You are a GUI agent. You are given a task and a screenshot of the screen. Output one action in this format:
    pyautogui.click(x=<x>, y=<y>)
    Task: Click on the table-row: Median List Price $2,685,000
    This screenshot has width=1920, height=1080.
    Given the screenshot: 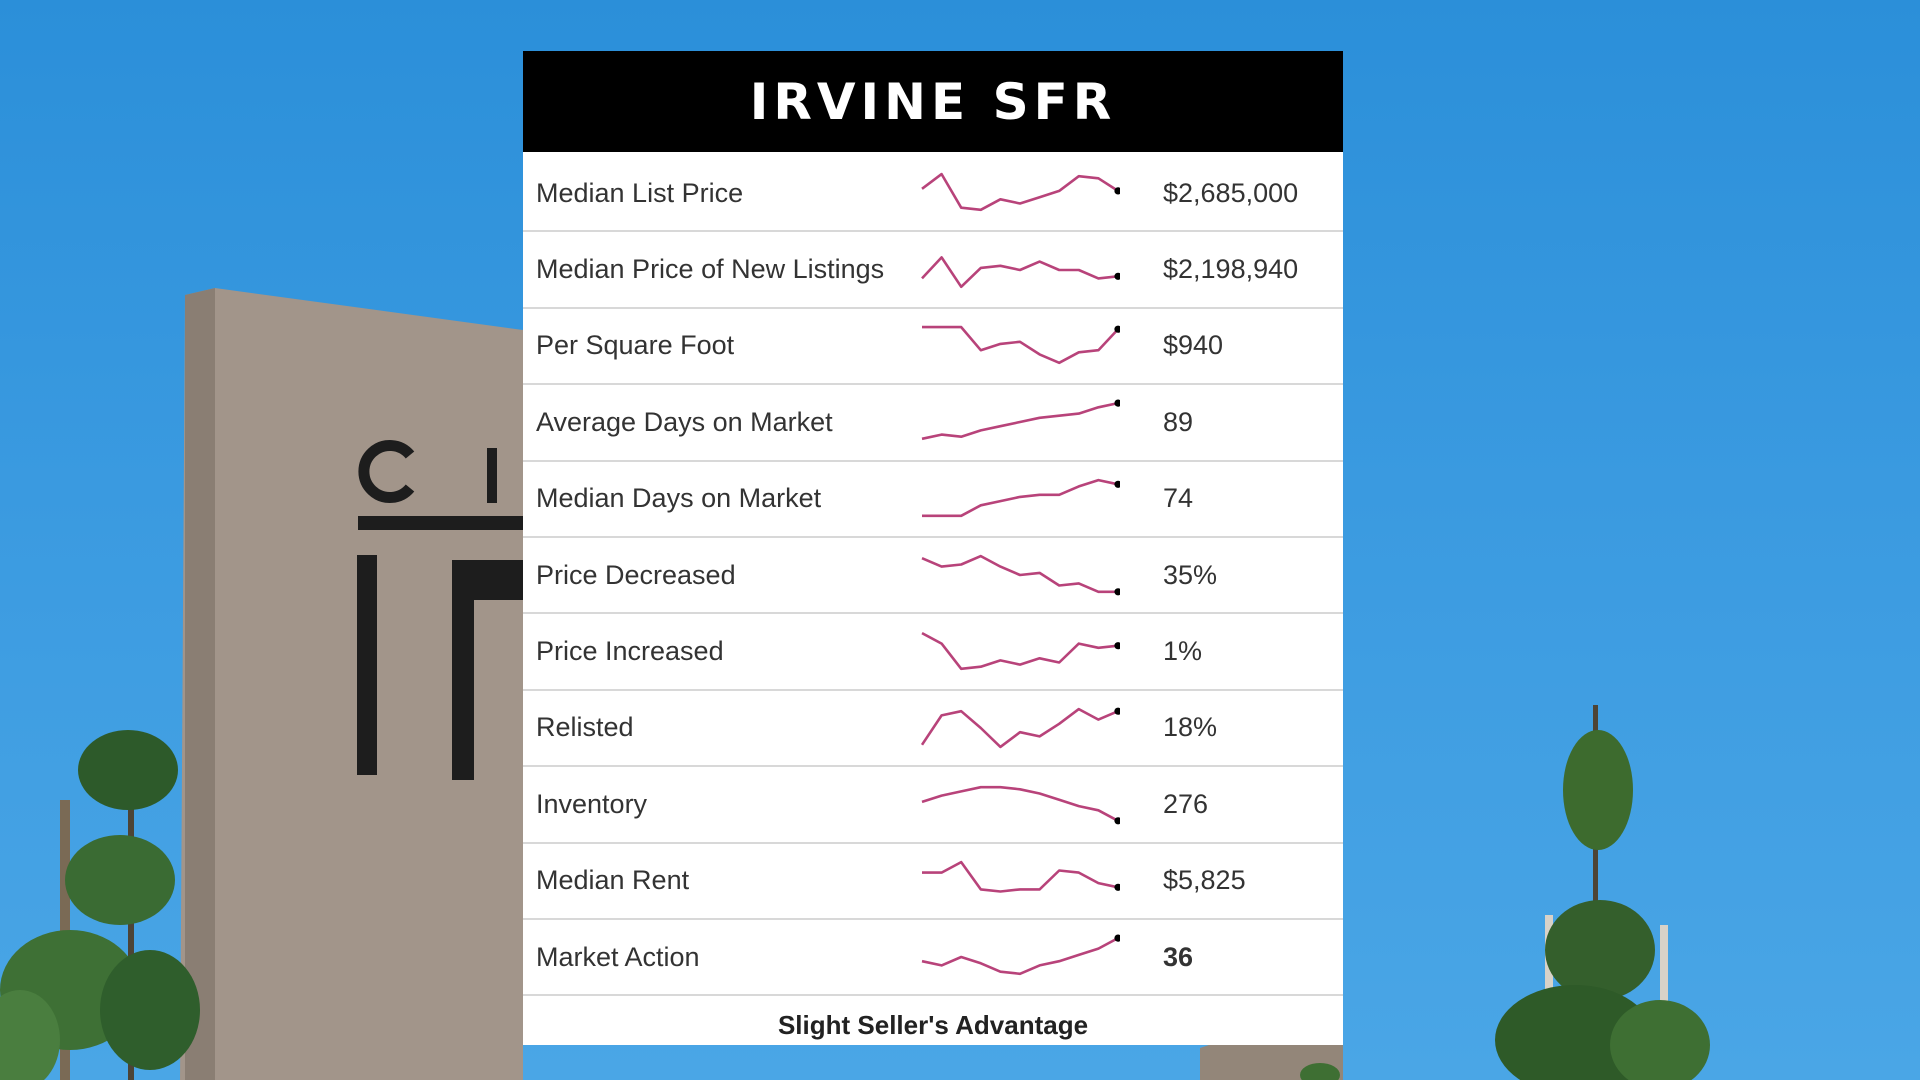 What is the action you would take?
    pyautogui.click(x=933, y=194)
    